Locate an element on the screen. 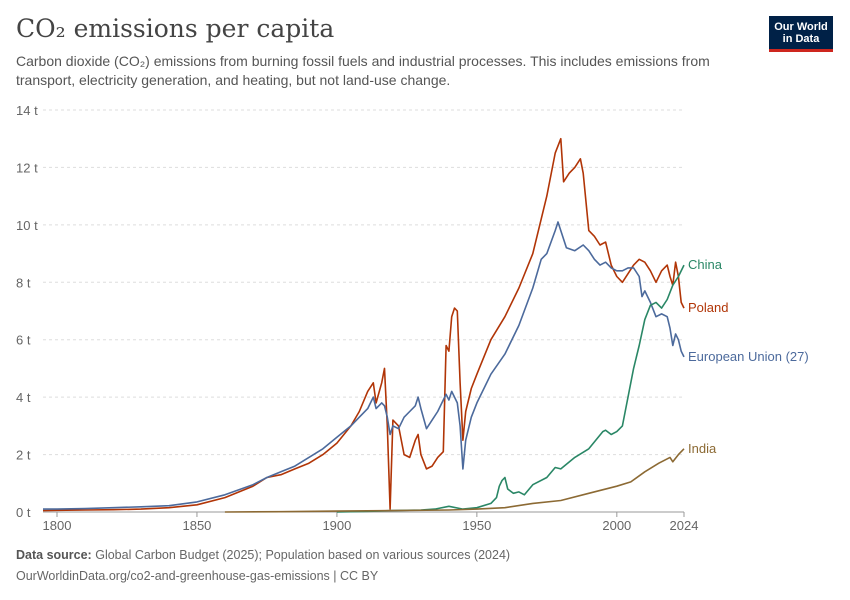 Image resolution: width=850 pixels, height=600 pixels. x-tick-label: 1950 is located at coordinates (476, 525).